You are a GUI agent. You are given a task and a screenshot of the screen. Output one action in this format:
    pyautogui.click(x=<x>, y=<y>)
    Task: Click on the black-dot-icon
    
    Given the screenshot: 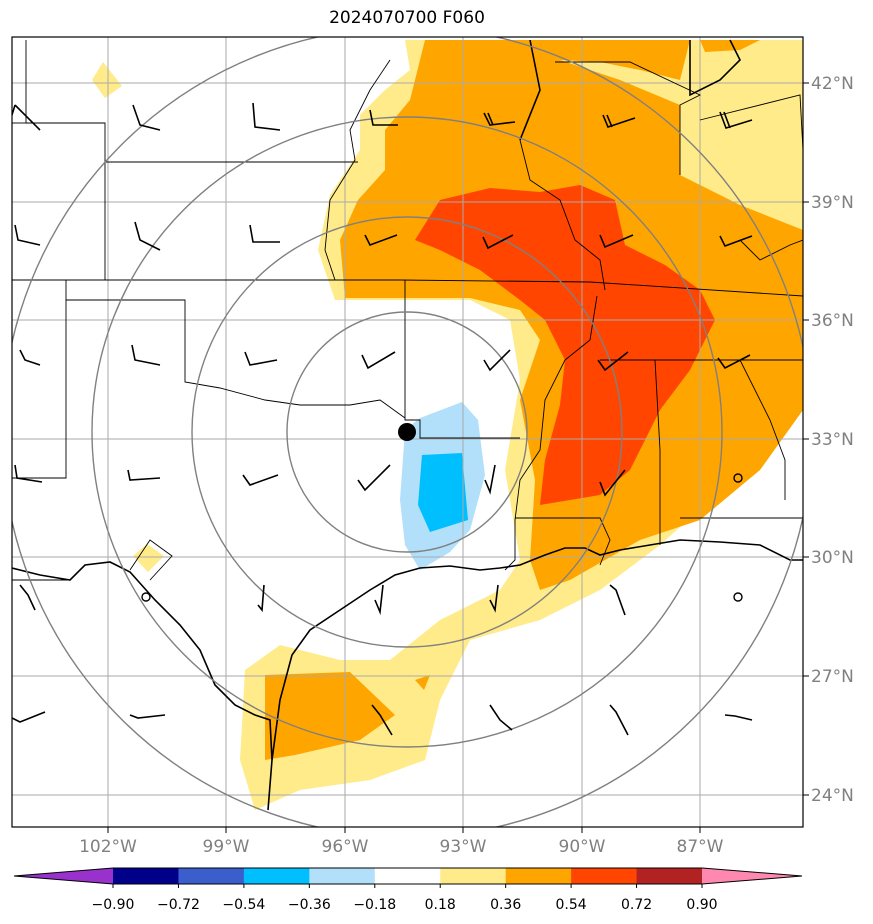 What is the action you would take?
    pyautogui.click(x=407, y=432)
    